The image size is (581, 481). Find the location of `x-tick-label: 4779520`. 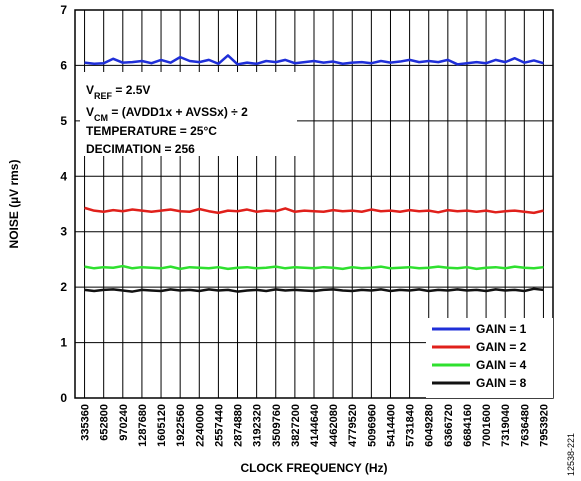

x-tick-label: 4779520 is located at coordinates (353, 425).